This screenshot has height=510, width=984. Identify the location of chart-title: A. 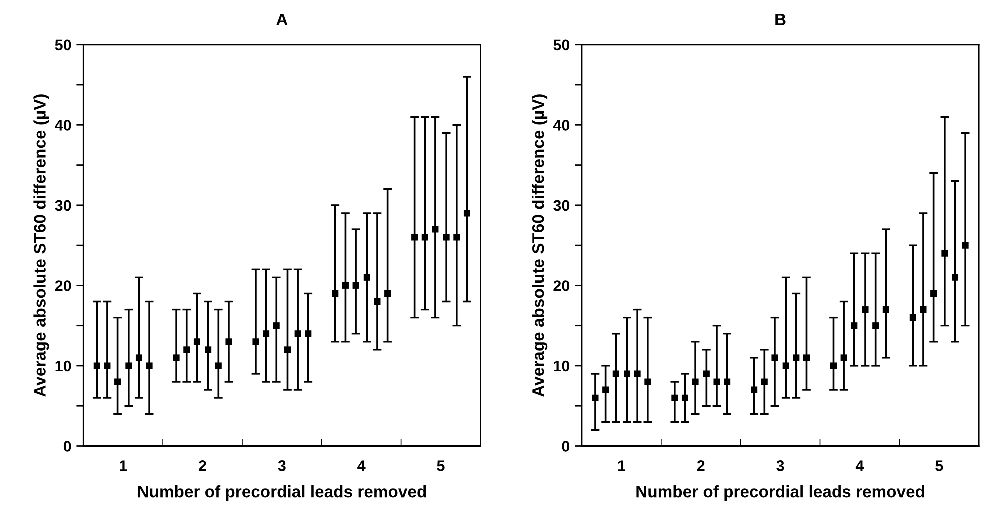
(282, 20).